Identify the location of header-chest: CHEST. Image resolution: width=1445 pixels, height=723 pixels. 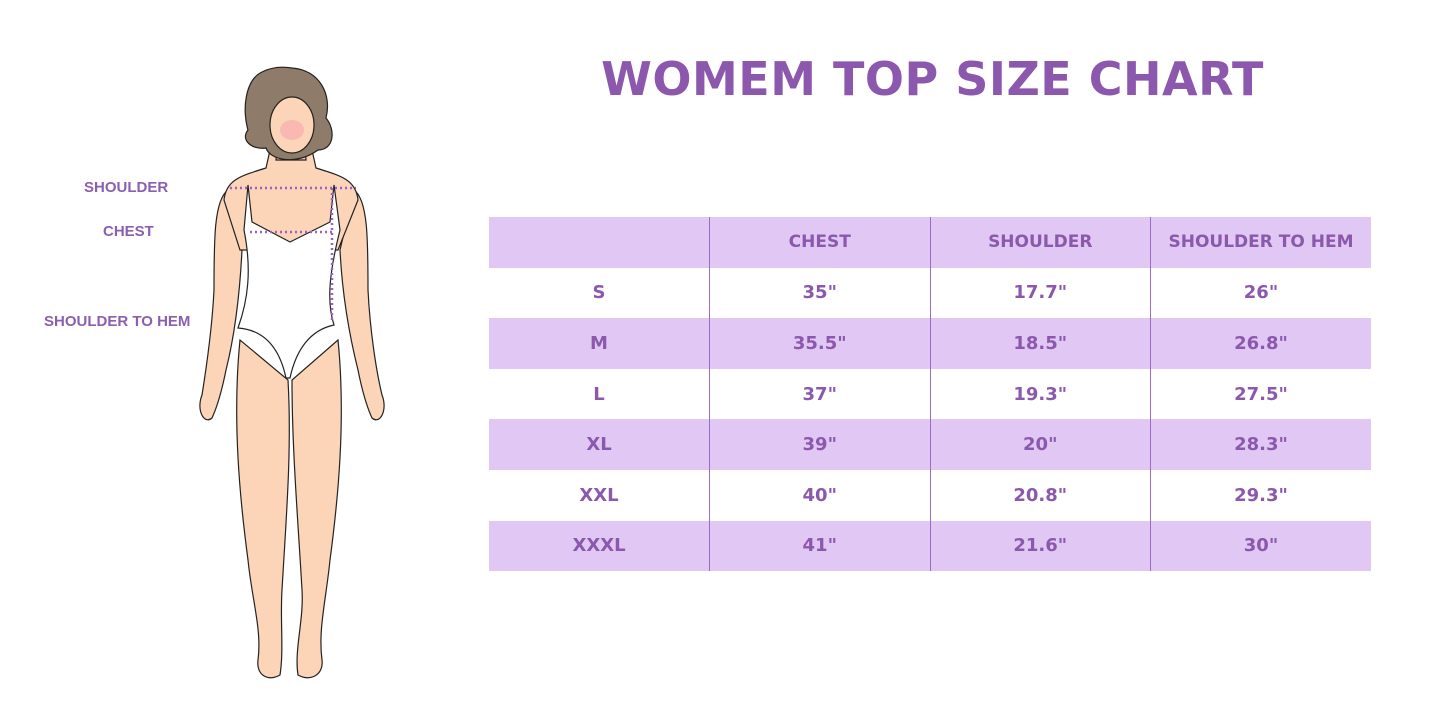
(819, 242).